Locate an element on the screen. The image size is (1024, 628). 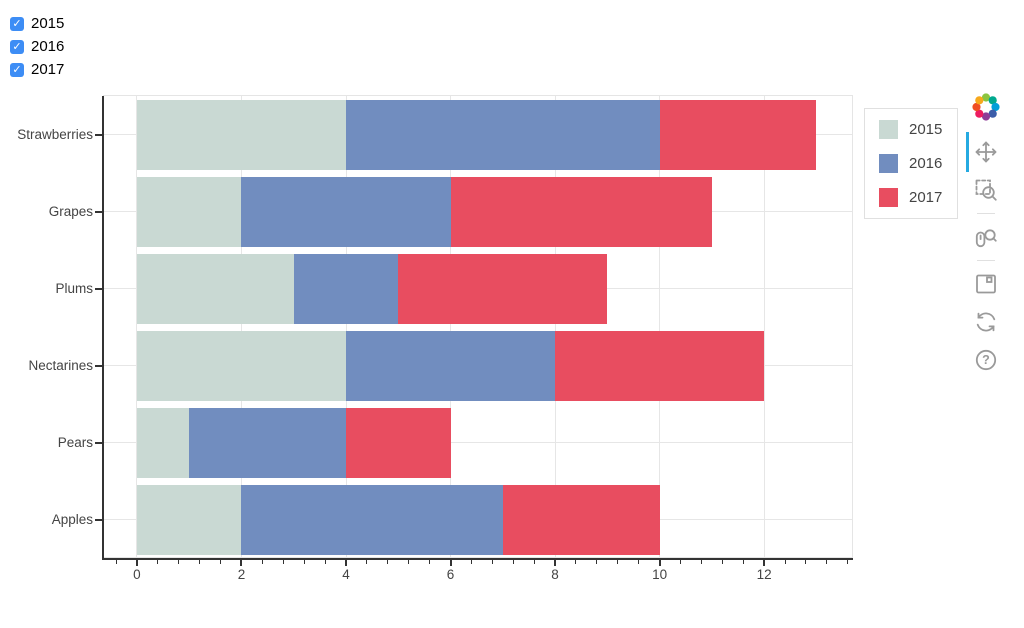
checkbox-row-2016: ✓ 2016 is located at coordinates (37, 46).